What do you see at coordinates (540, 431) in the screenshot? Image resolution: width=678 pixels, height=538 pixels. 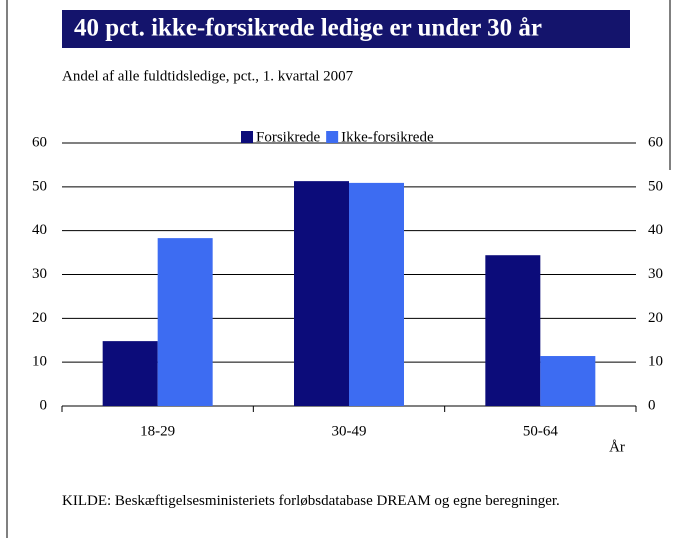 I see `x-tick-label: 50-64` at bounding box center [540, 431].